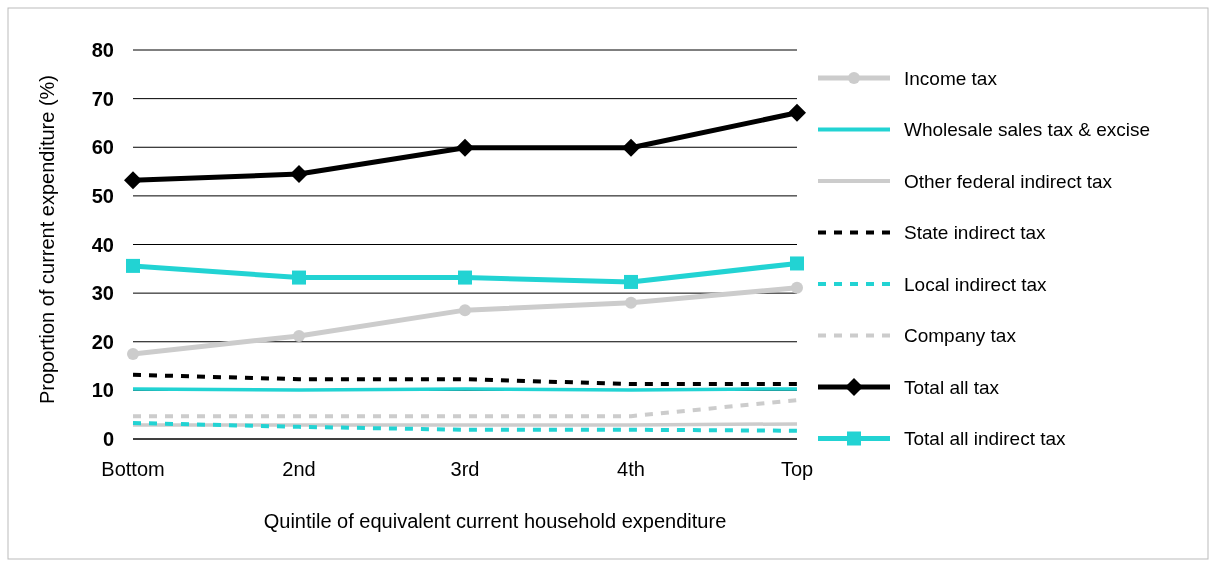  Describe the element at coordinates (102, 50) in the screenshot. I see `y-tick-label: 80` at that location.